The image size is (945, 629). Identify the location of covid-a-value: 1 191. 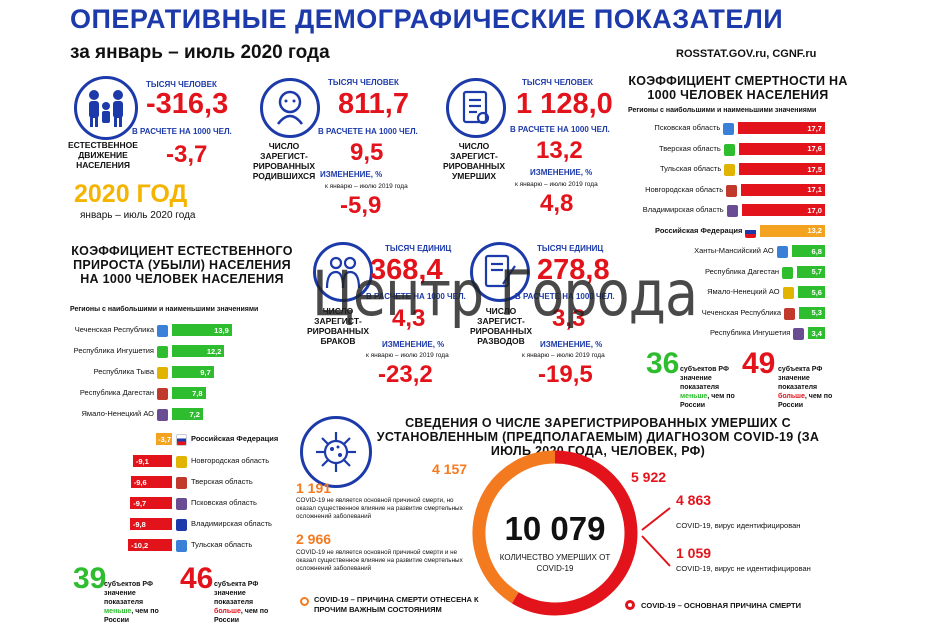
(314, 488).